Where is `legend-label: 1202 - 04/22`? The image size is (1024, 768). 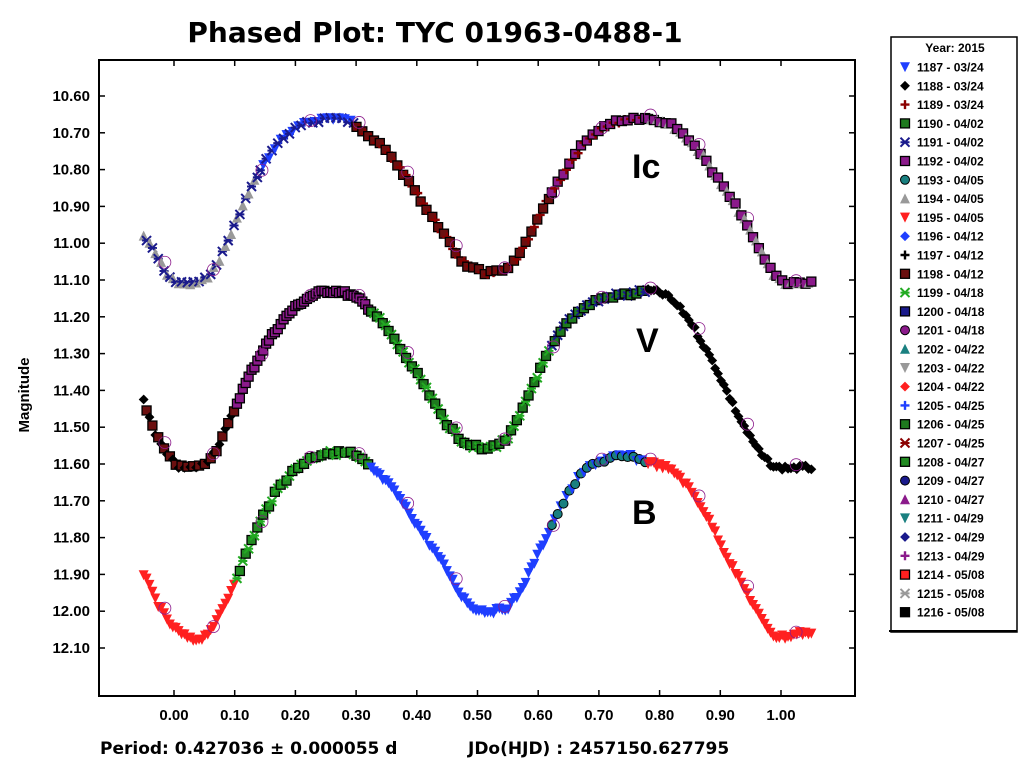
legend-label: 1202 - 04/22 is located at coordinates (951, 350).